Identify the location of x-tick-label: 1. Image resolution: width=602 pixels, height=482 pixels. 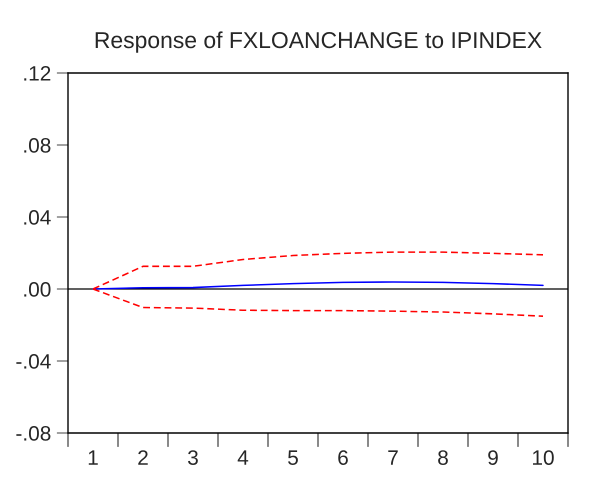
(93, 457).